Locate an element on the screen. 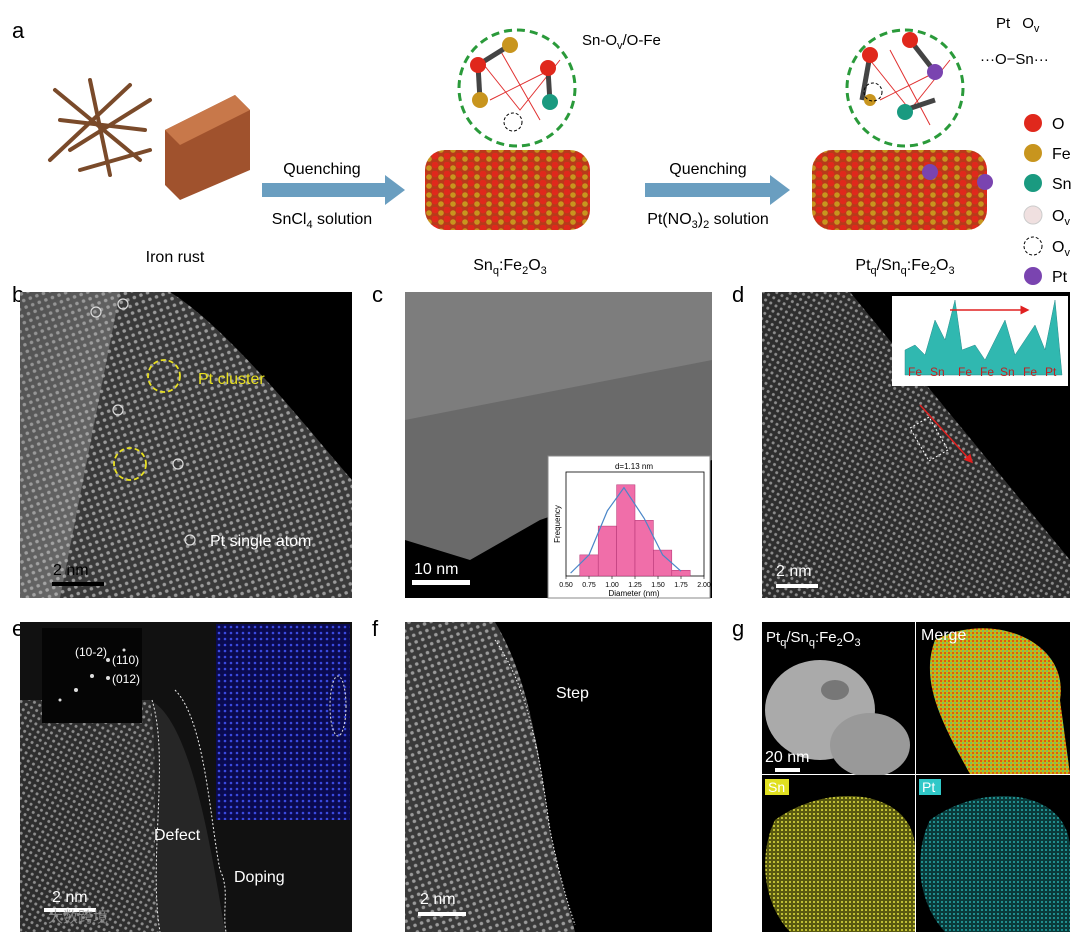 The height and width of the screenshot is (940, 1080). panel-label: g is located at coordinates (738, 628).